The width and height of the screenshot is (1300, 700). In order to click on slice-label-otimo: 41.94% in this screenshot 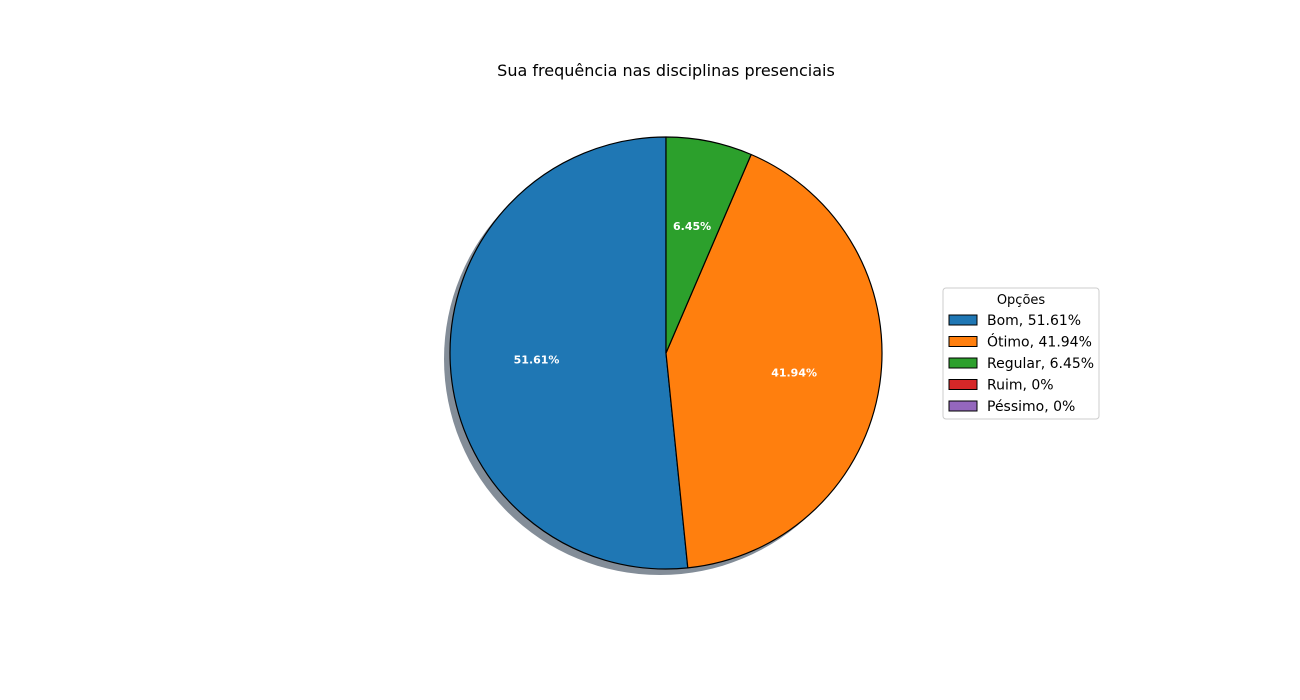, I will do `click(794, 373)`.